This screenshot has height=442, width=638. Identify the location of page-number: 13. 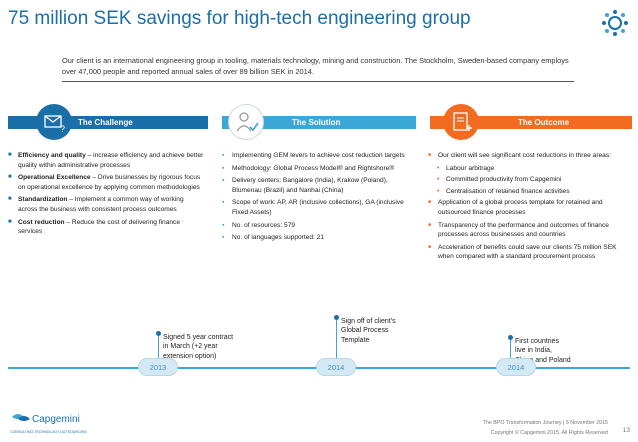
(626, 430).